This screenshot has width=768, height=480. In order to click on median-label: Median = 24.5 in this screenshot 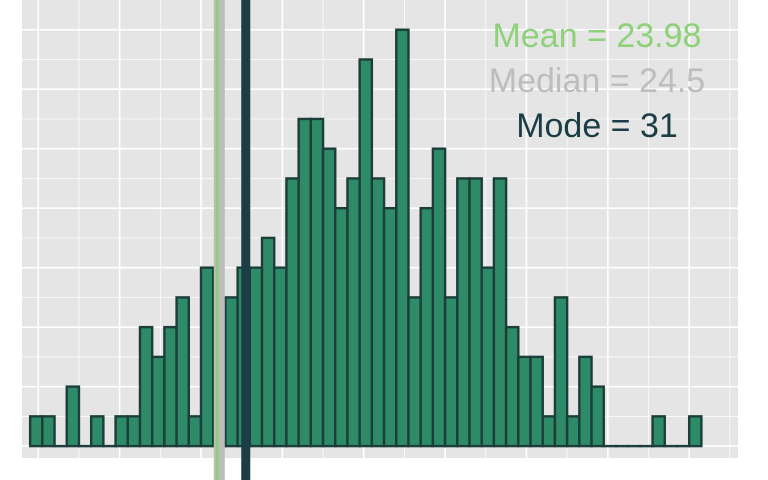, I will do `click(597, 81)`.